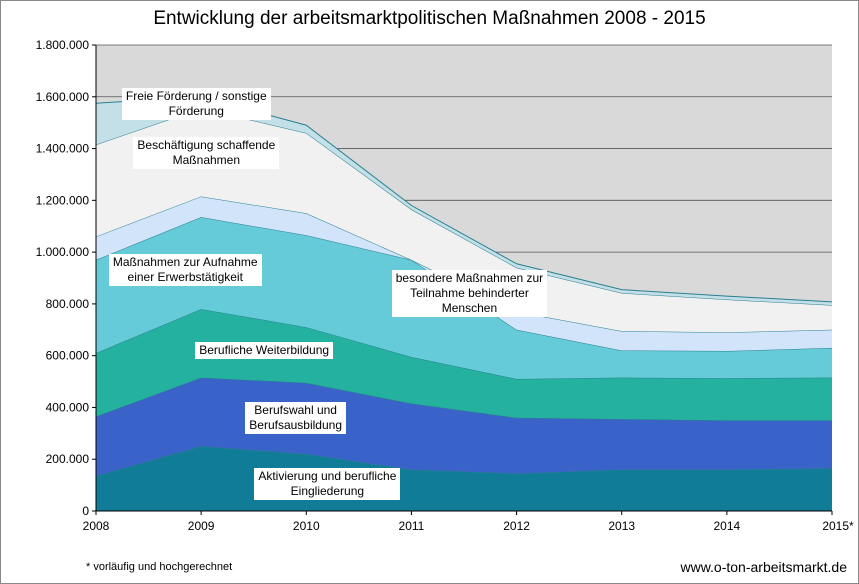 The width and height of the screenshot is (859, 584). I want to click on x-tick-label: 2010, so click(306, 526).